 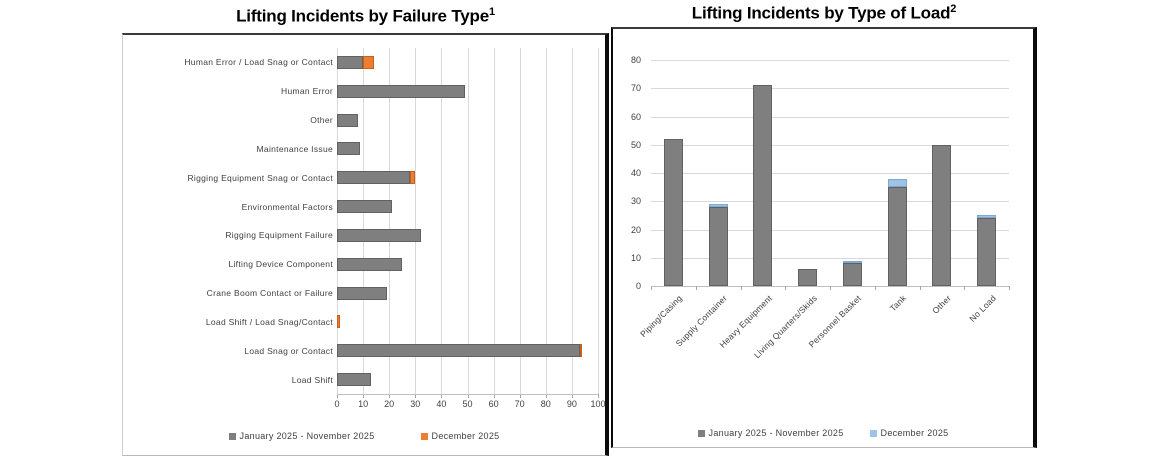 I want to click on category-label: Crane Boom Contact or Failure, so click(x=269, y=293).